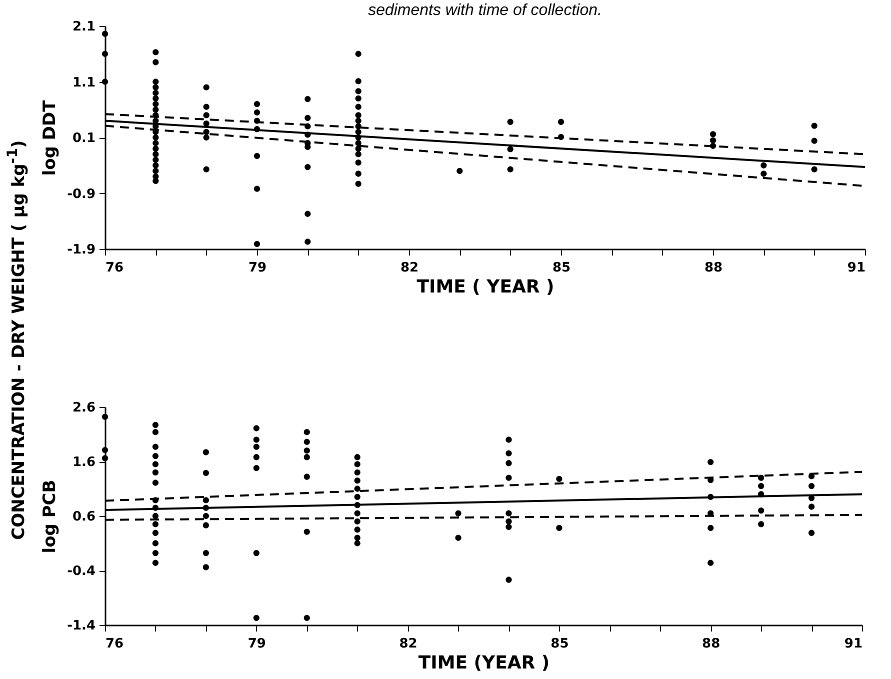  What do you see at coordinates (50, 517) in the screenshot?
I see `y-axis-title: log PCB` at bounding box center [50, 517].